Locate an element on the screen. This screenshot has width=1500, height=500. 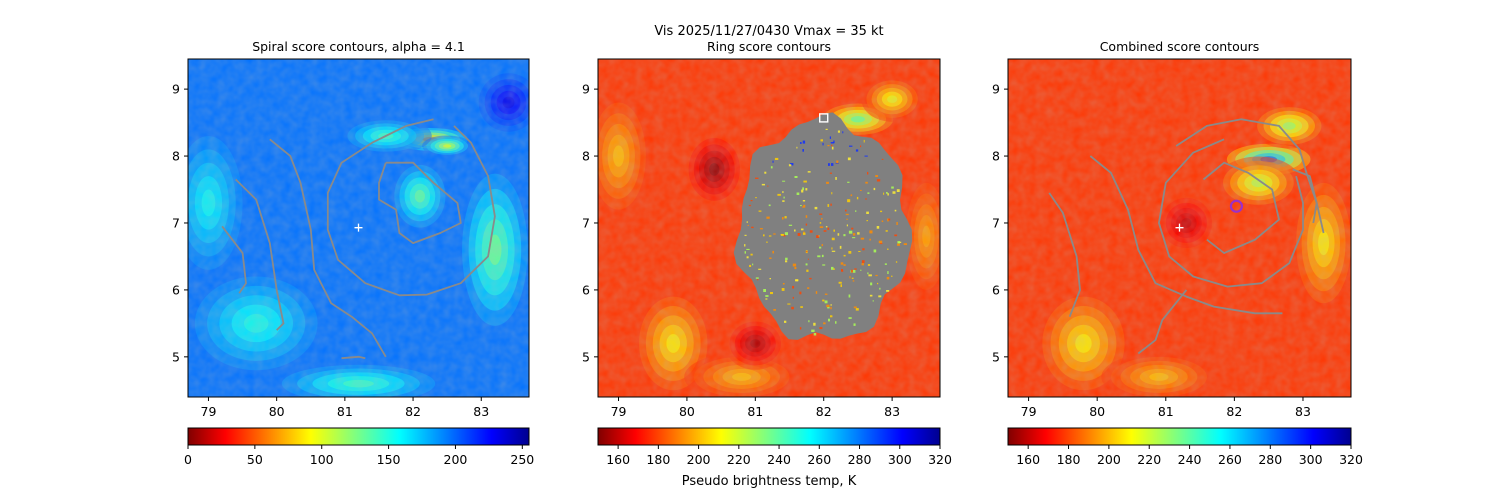
panel-1-ytick-label: 5 is located at coordinates (176, 356).